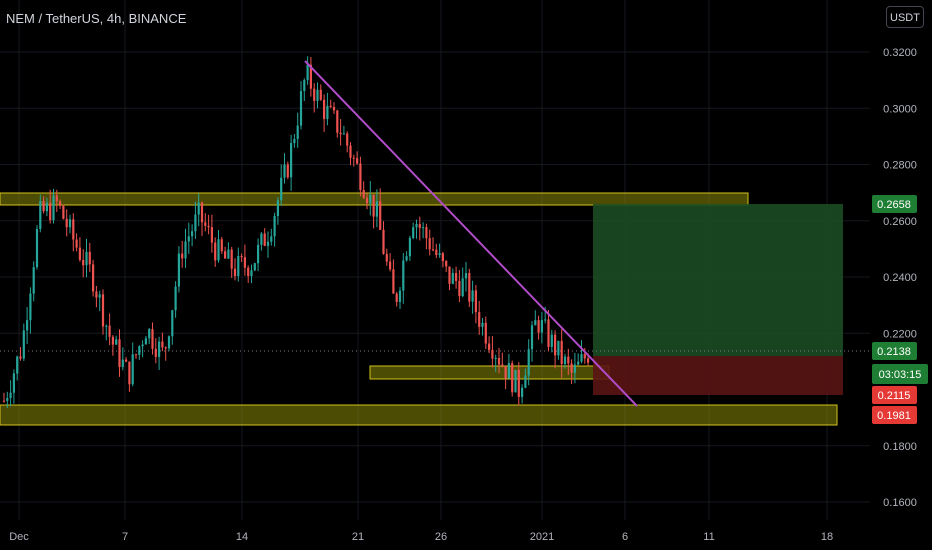 The width and height of the screenshot is (932, 550). What do you see at coordinates (900, 53) in the screenshot?
I see `y-tick-label: 0.3200` at bounding box center [900, 53].